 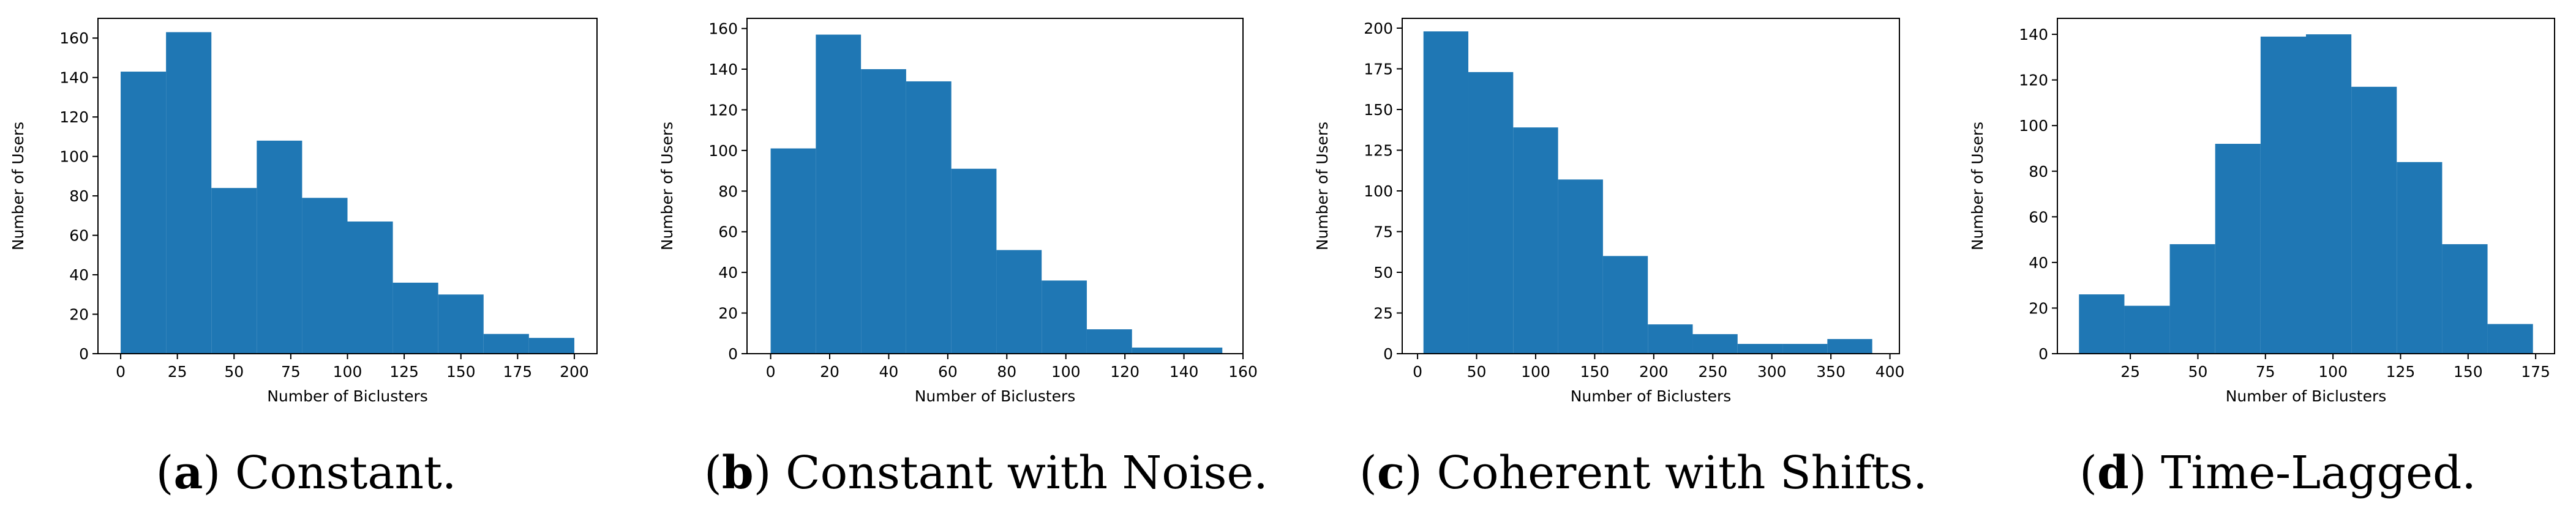 I want to click on y-tick-label: 75, so click(x=1383, y=232).